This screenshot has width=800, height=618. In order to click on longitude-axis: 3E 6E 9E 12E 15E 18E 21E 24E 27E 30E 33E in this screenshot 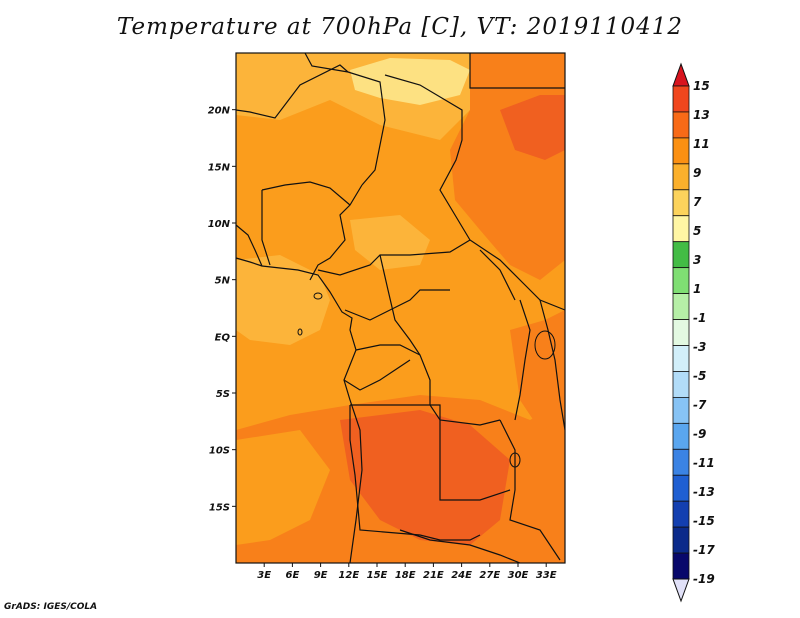, I will do `click(407, 572)`.